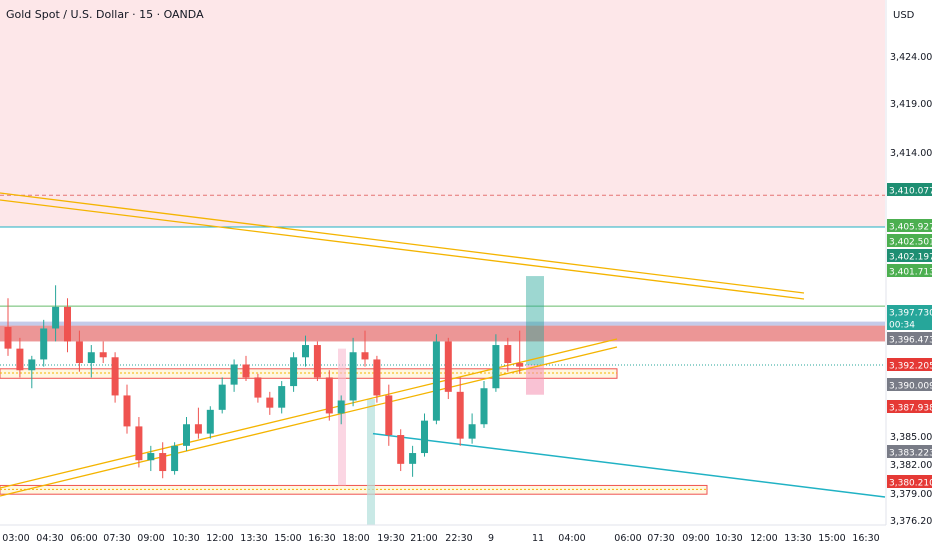  What do you see at coordinates (911, 153) in the screenshot?
I see `price-tick-2: 3,414.000` at bounding box center [911, 153].